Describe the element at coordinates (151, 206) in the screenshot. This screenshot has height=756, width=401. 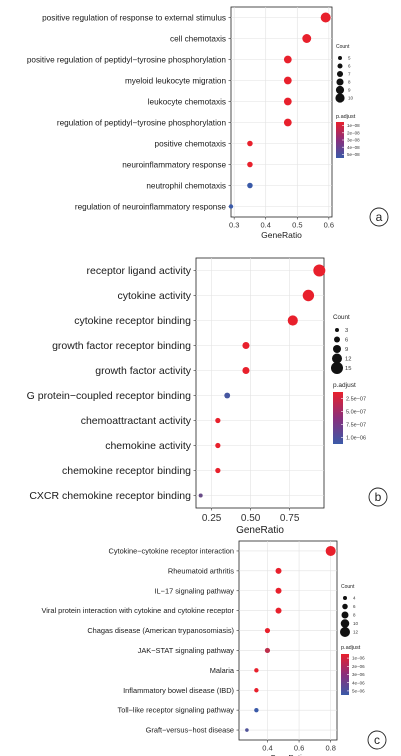
I see `category-label: regulation of neuroinflammatory response` at that location.